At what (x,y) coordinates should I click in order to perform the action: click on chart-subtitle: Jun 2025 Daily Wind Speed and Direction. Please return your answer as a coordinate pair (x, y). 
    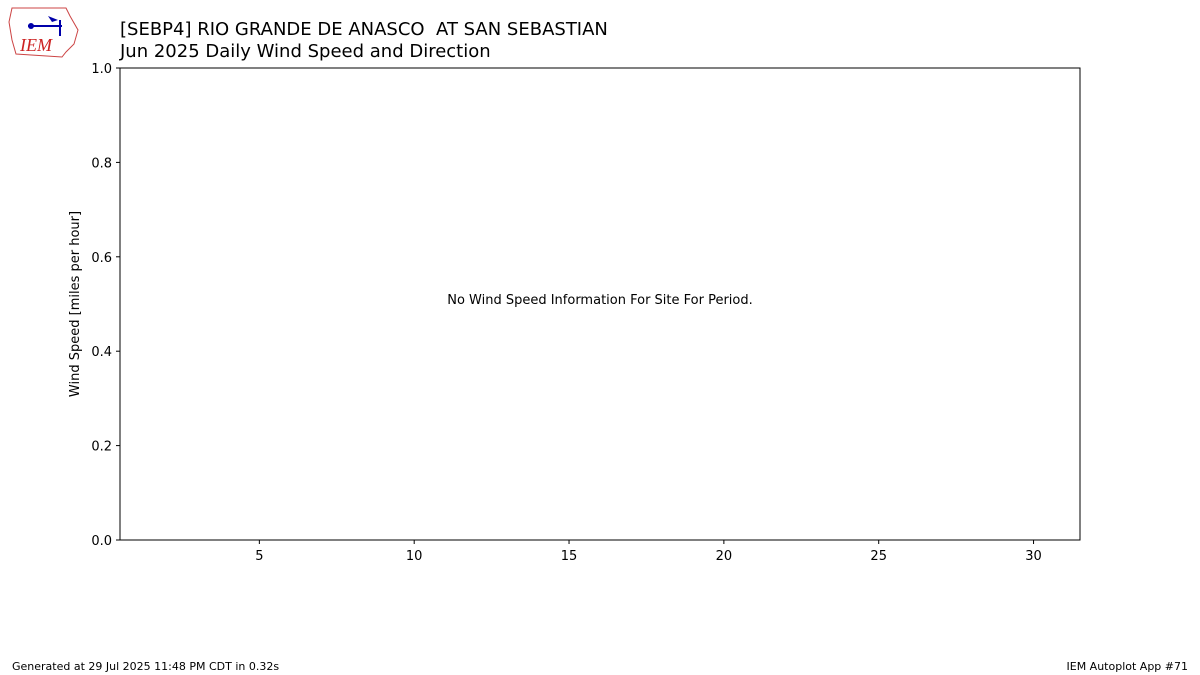
    Looking at the image, I should click on (305, 51).